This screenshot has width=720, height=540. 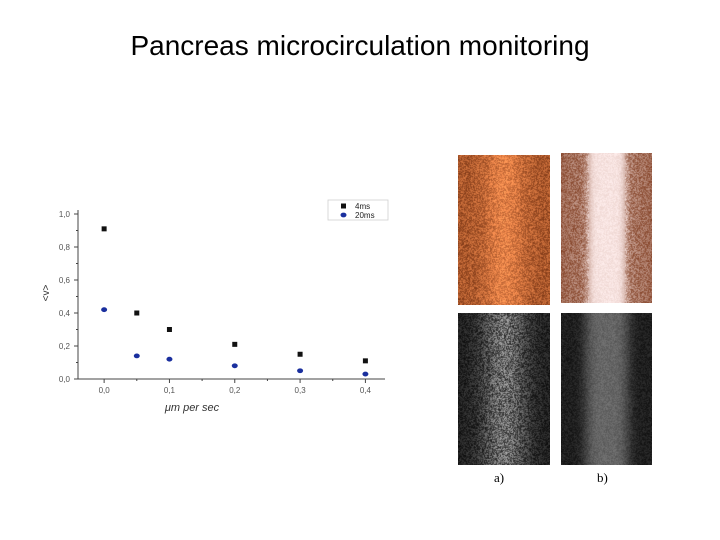 I want to click on y-tick-label: 1,0, so click(x=65, y=214).